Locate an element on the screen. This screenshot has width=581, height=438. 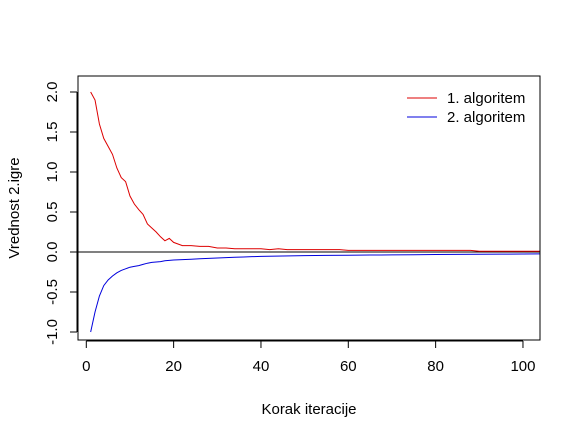
y-tick-label: 1.0 is located at coordinates (52, 172).